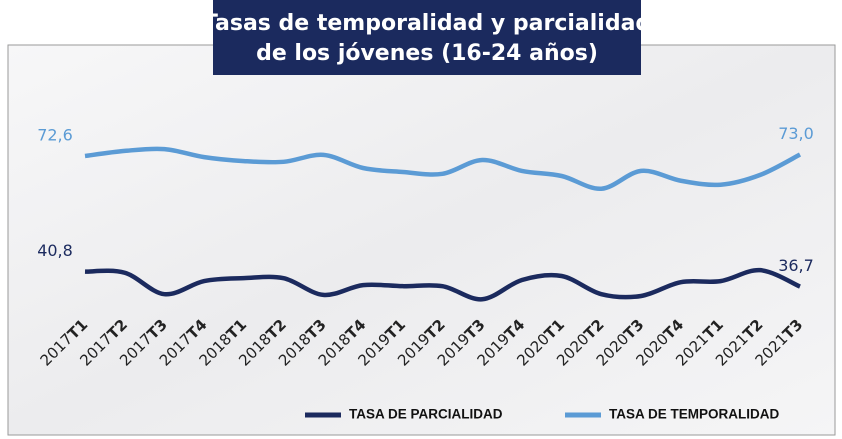  I want to click on title-box, so click(427, 37).